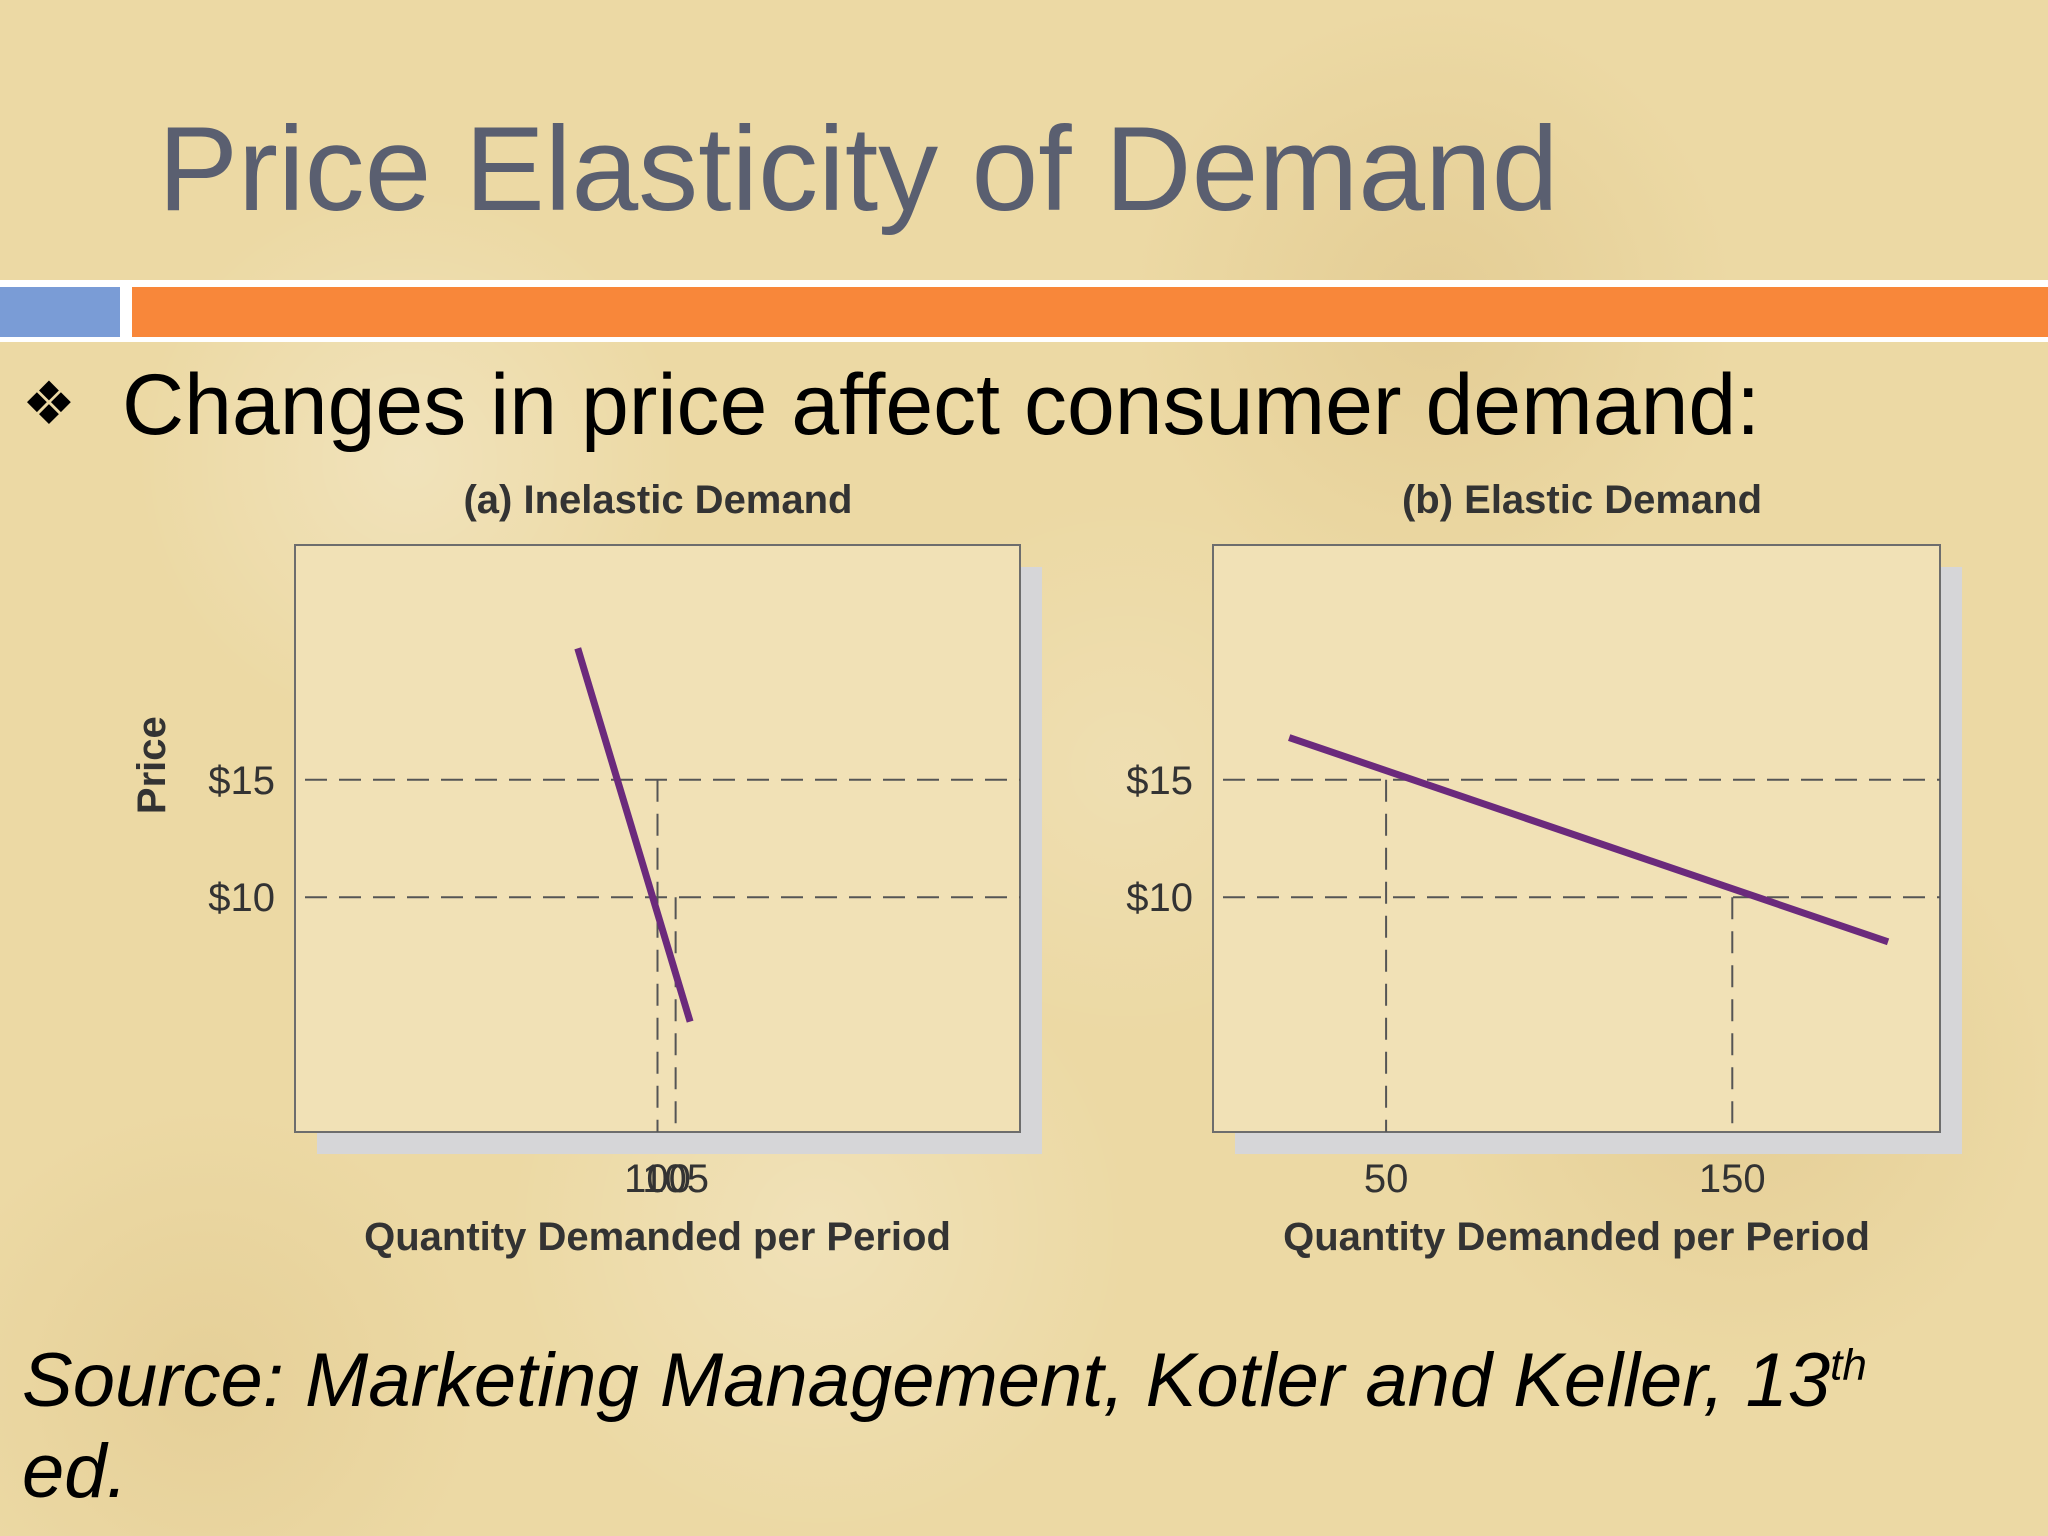 The height and width of the screenshot is (1536, 2048). Describe the element at coordinates (60, 312) in the screenshot. I see `accent-bar-blue` at that location.